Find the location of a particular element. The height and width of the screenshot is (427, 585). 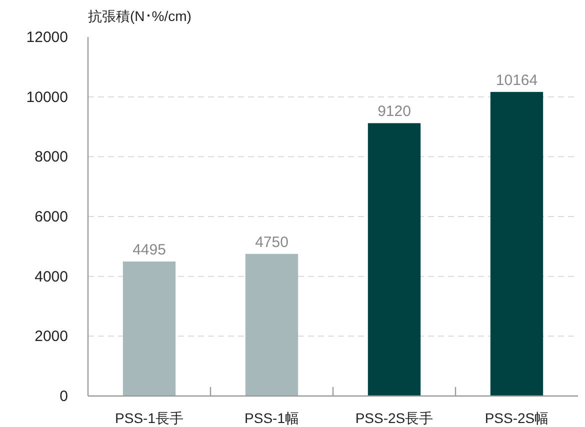

x-tick-label: PSS-1幅 is located at coordinates (271, 418).